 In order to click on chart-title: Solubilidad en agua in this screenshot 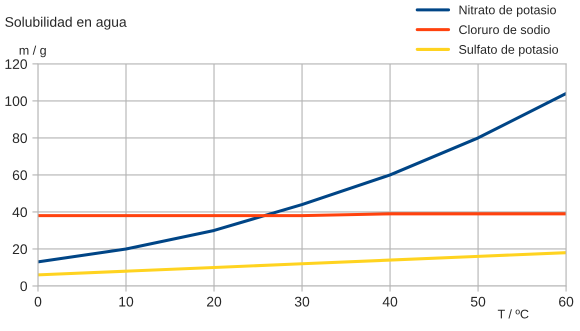, I will do `click(66, 23)`.